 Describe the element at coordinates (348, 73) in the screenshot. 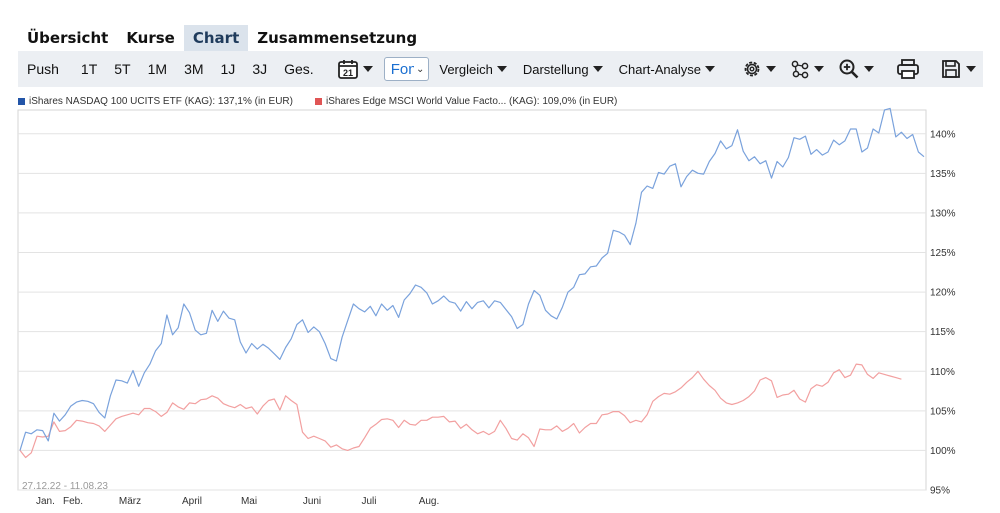

I see `calendar-day: 21` at that location.